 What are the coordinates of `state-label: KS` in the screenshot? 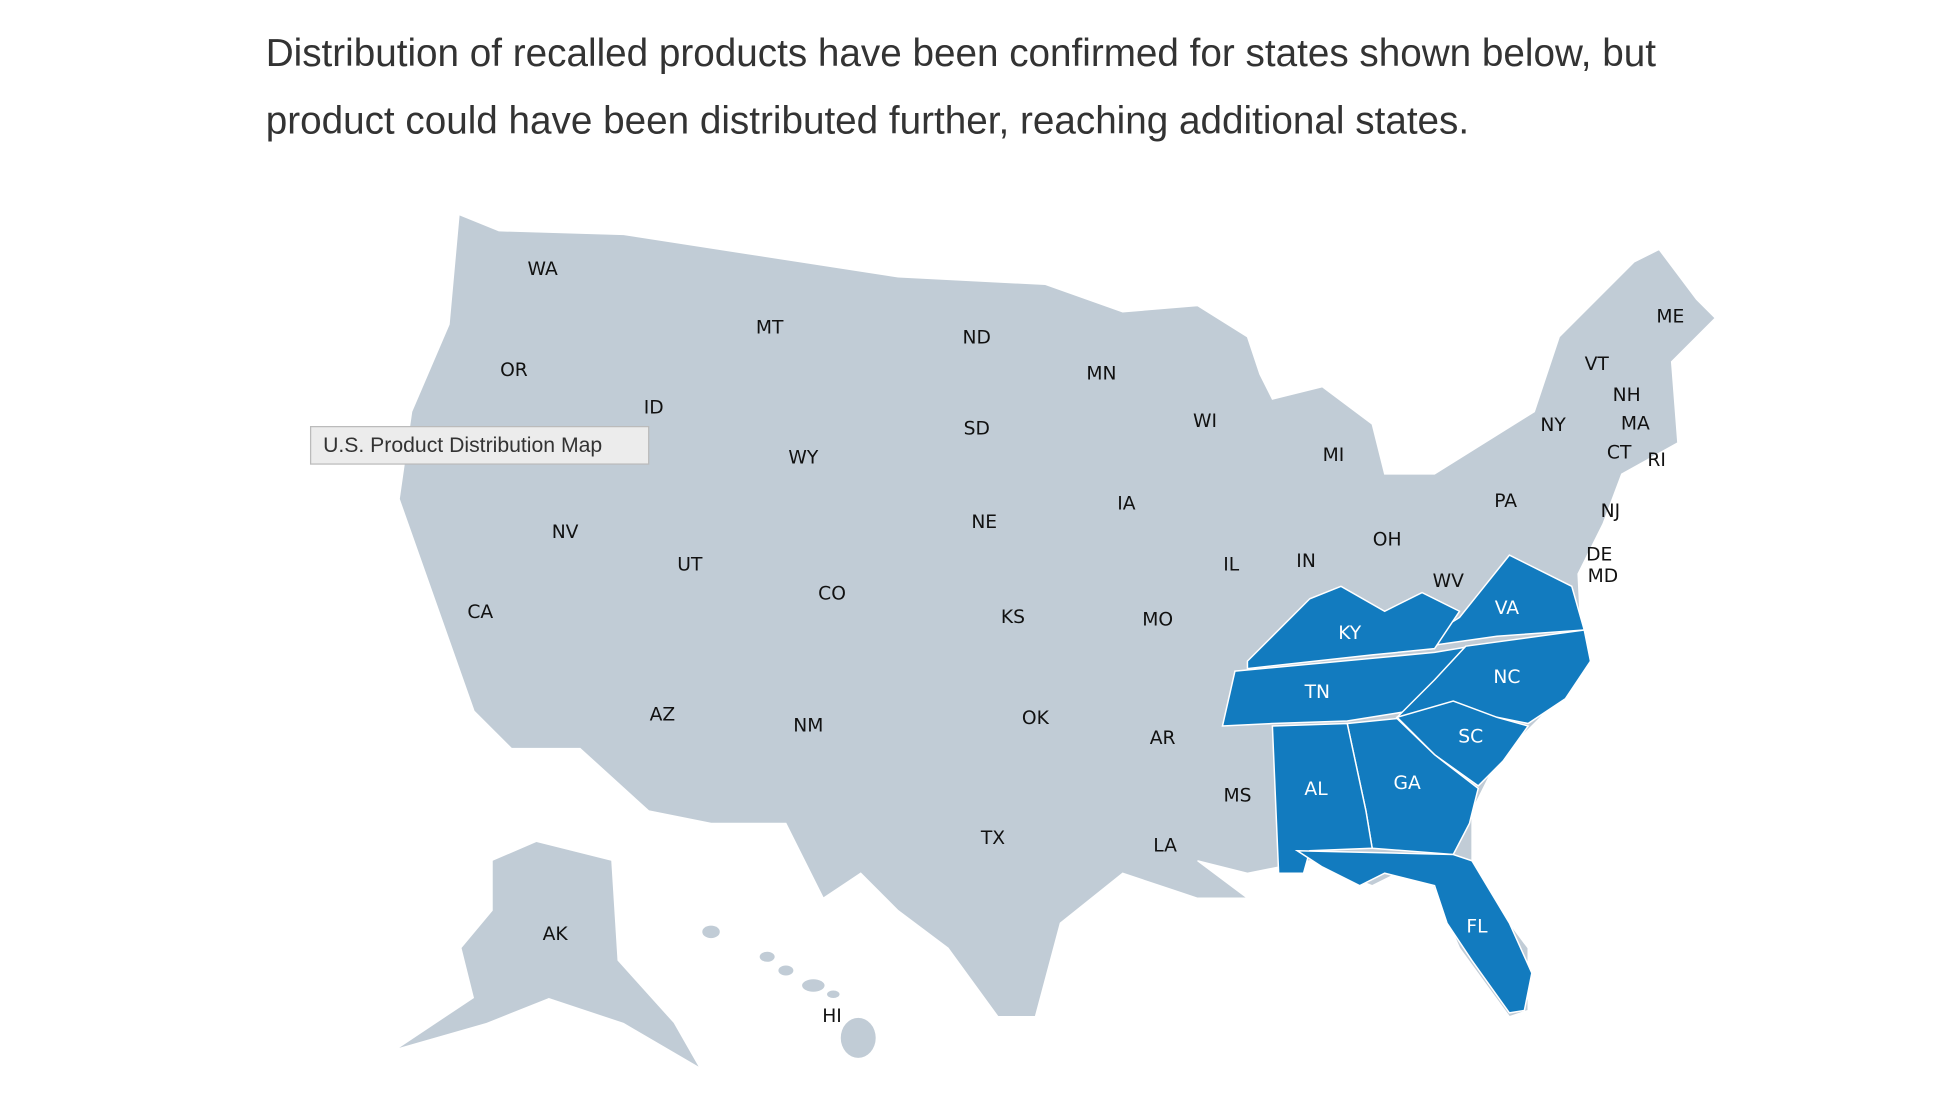 It's located at (1013, 617).